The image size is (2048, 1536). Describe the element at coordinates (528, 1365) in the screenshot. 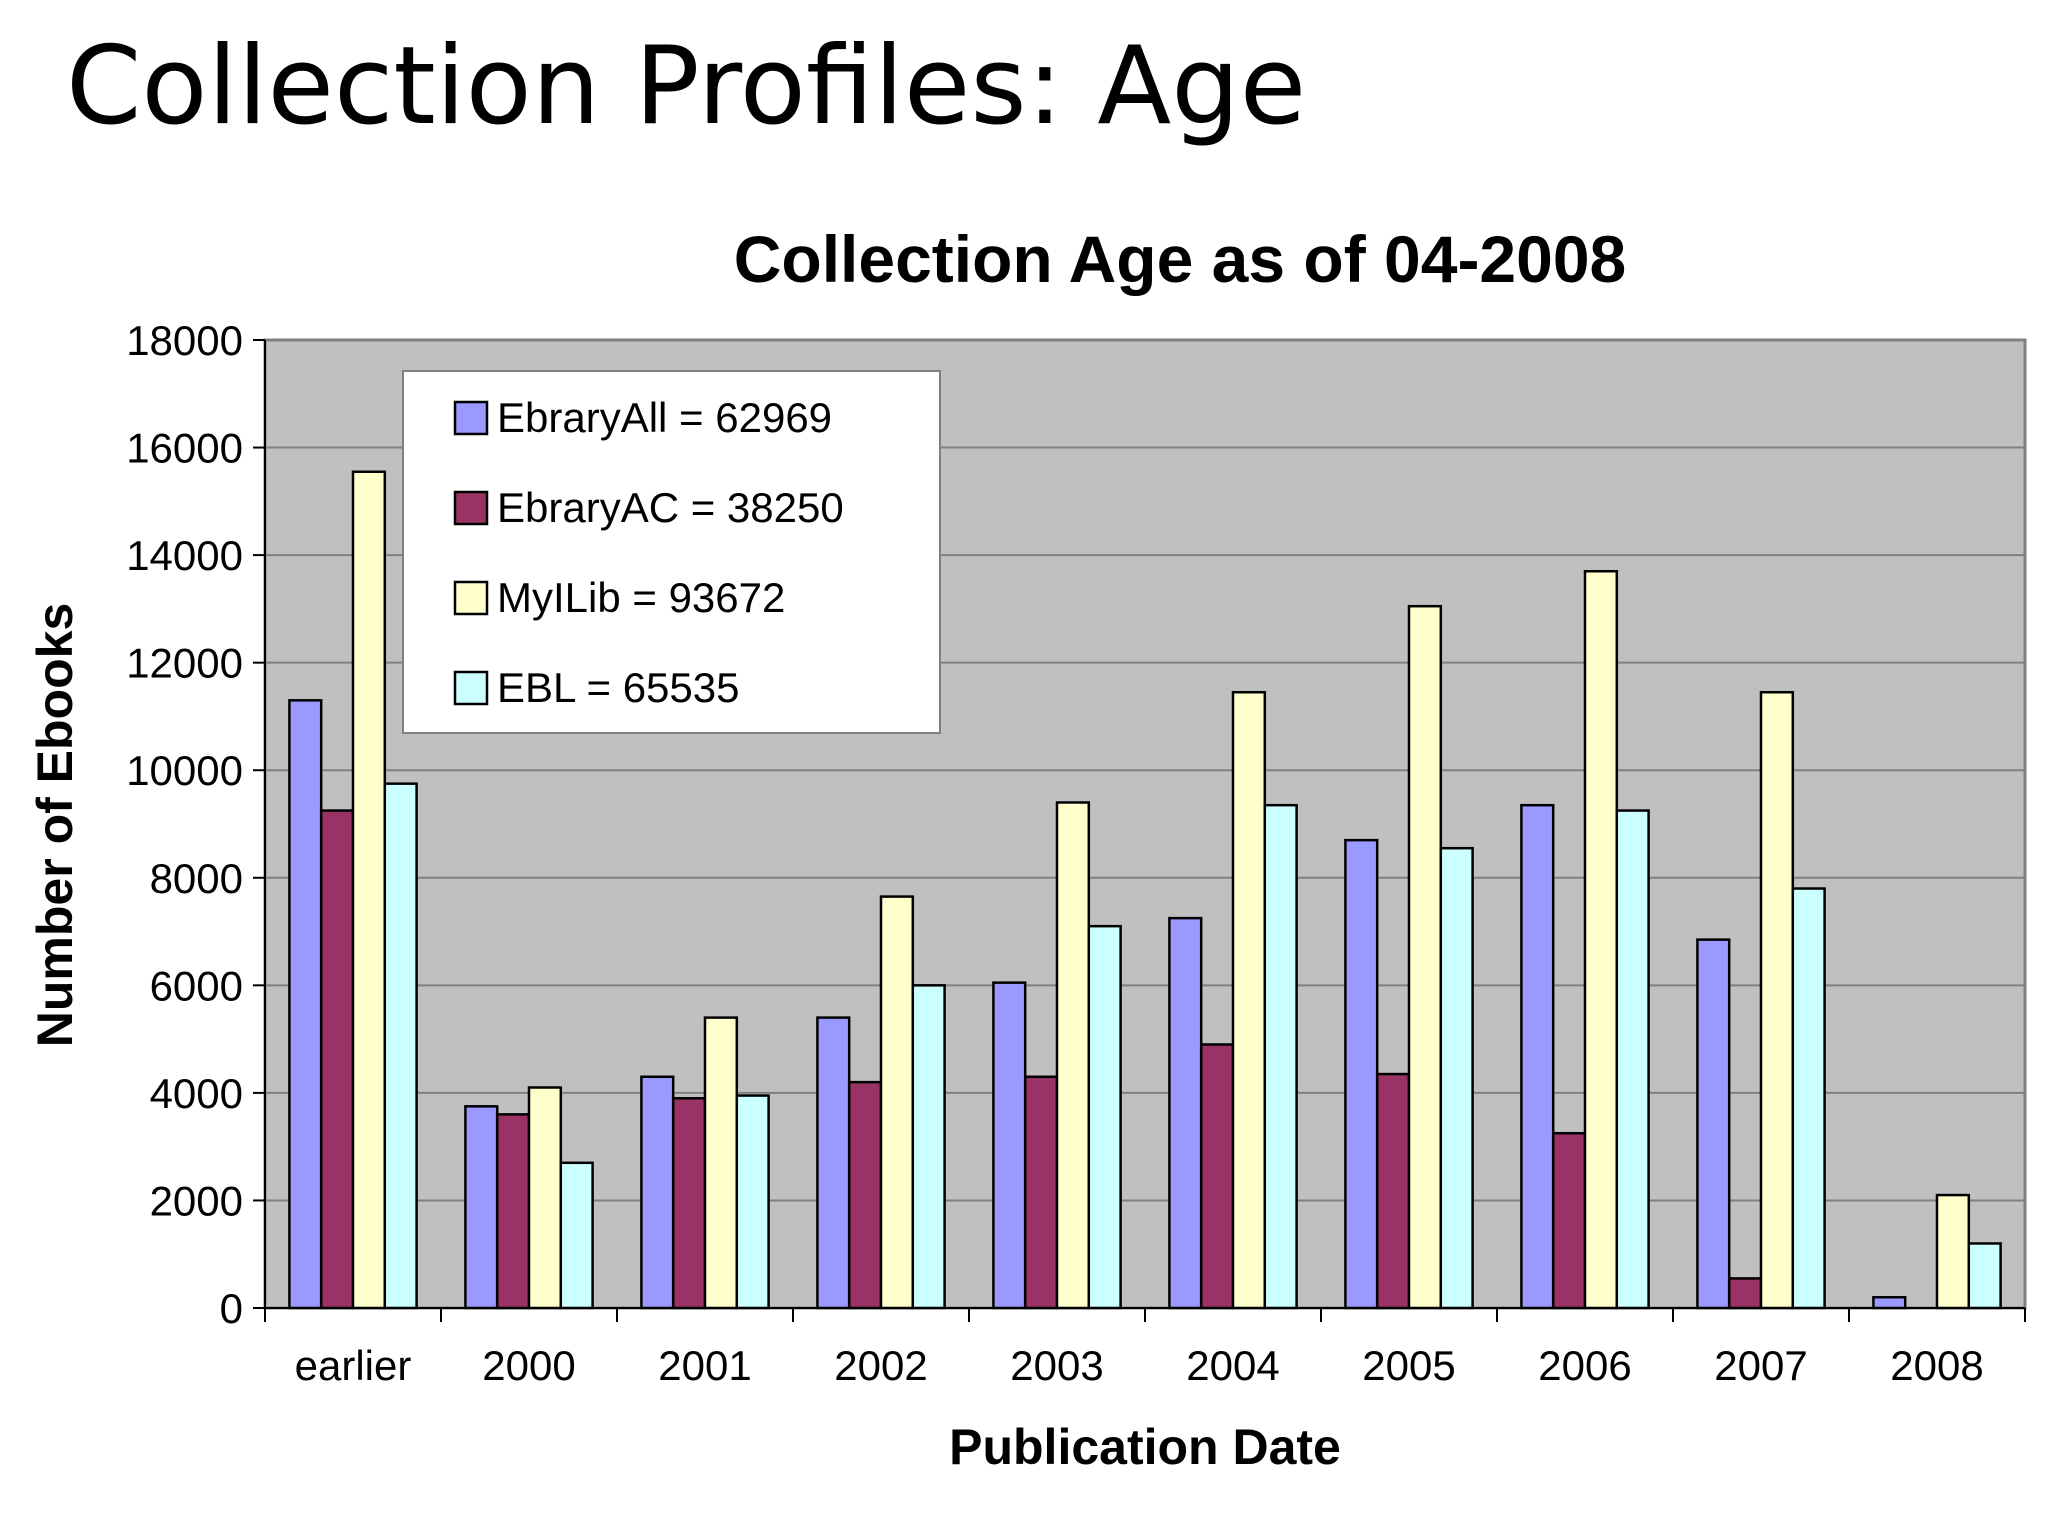

I see `x-tick-label: 2000` at that location.